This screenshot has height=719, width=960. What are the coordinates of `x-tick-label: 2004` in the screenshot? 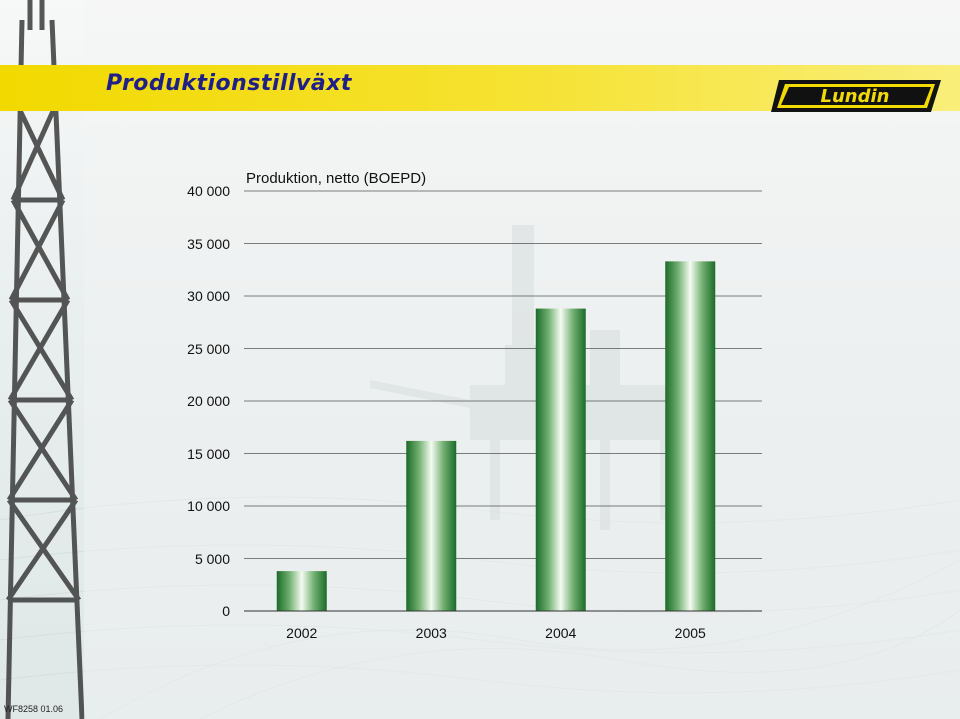 It's located at (561, 633).